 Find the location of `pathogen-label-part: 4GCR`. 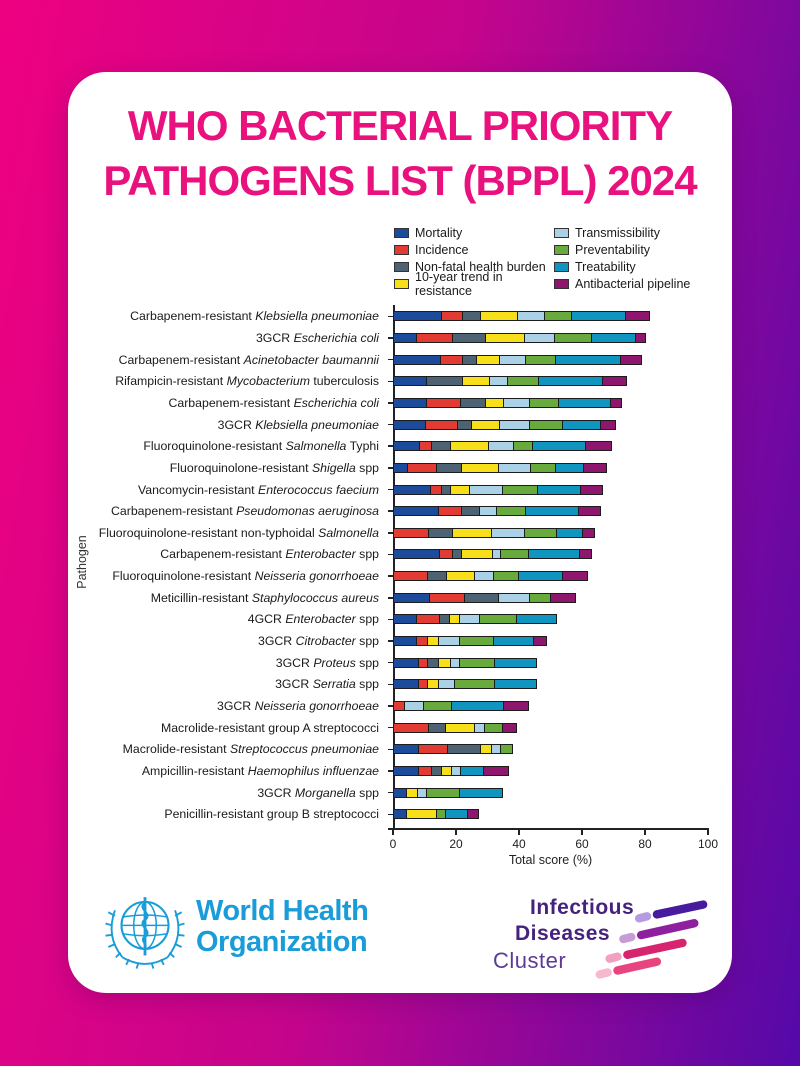

pathogen-label-part: 4GCR is located at coordinates (266, 619).